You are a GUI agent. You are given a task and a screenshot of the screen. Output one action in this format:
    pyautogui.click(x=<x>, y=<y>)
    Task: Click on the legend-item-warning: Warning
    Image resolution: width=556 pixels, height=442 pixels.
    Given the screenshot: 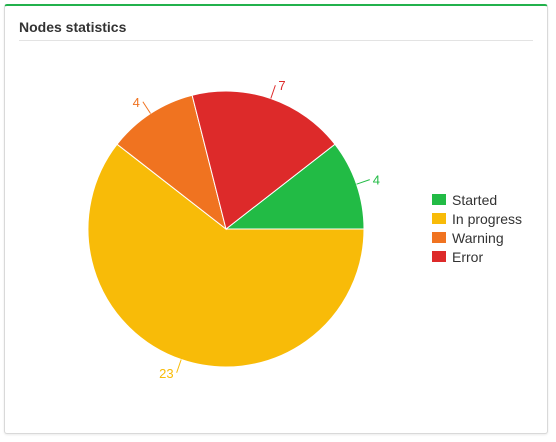 What is the action you would take?
    pyautogui.click(x=477, y=237)
    